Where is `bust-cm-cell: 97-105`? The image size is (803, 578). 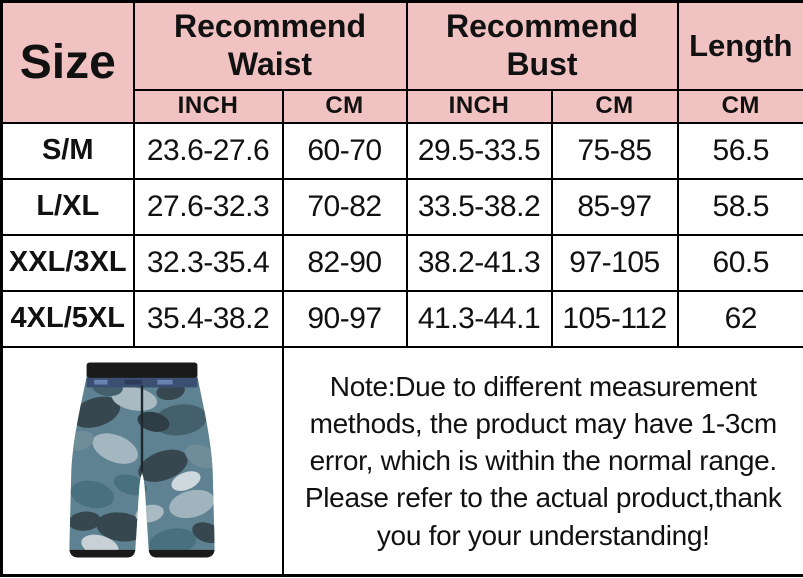 bust-cm-cell: 97-105 is located at coordinates (614, 262).